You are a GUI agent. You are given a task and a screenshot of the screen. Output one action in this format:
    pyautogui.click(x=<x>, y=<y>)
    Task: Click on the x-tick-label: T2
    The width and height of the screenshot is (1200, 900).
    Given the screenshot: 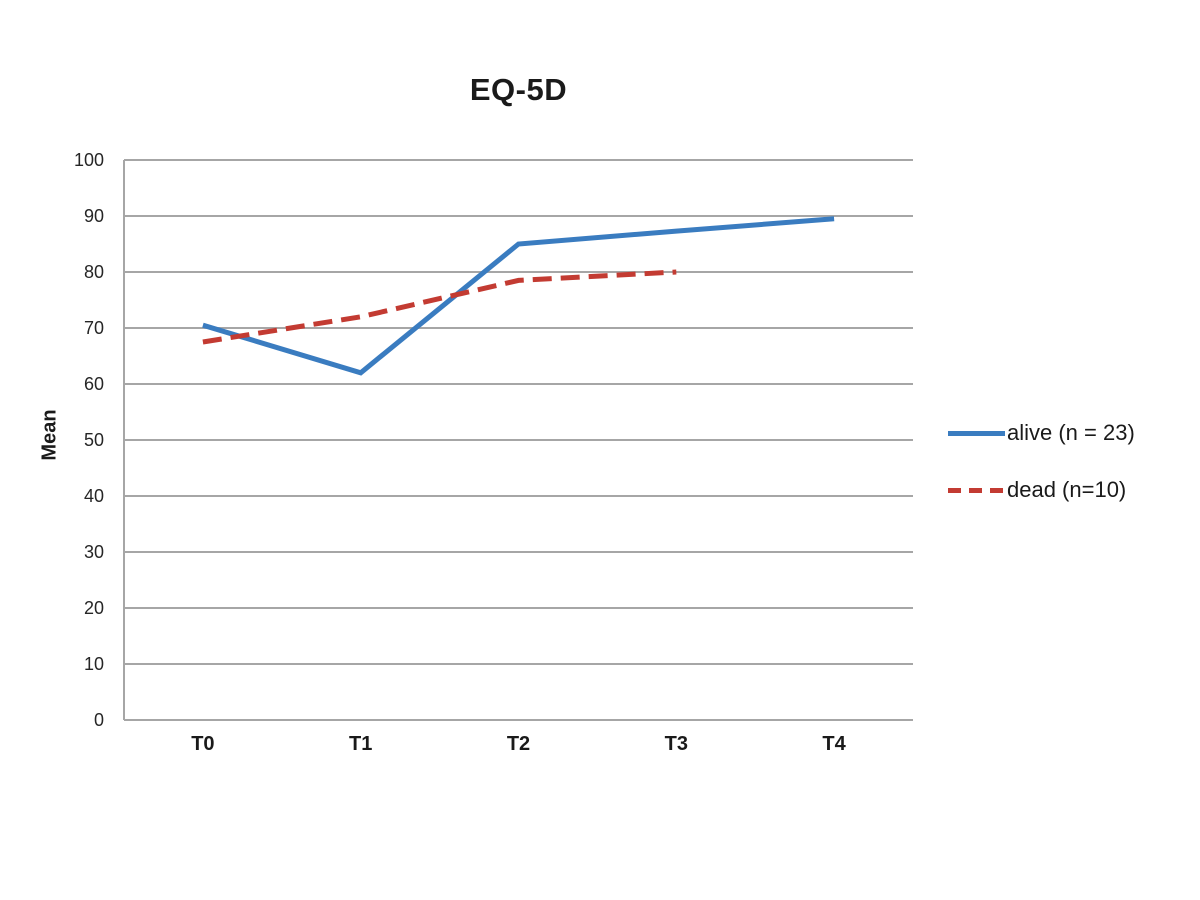 What is the action you would take?
    pyautogui.click(x=518, y=744)
    